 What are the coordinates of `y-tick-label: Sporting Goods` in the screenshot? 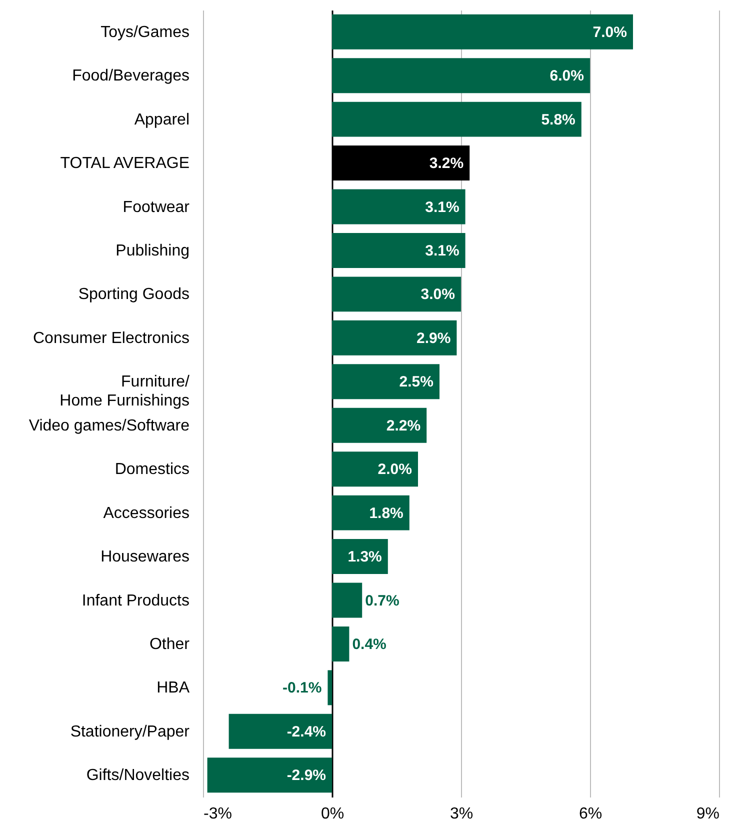 It's located at (134, 295).